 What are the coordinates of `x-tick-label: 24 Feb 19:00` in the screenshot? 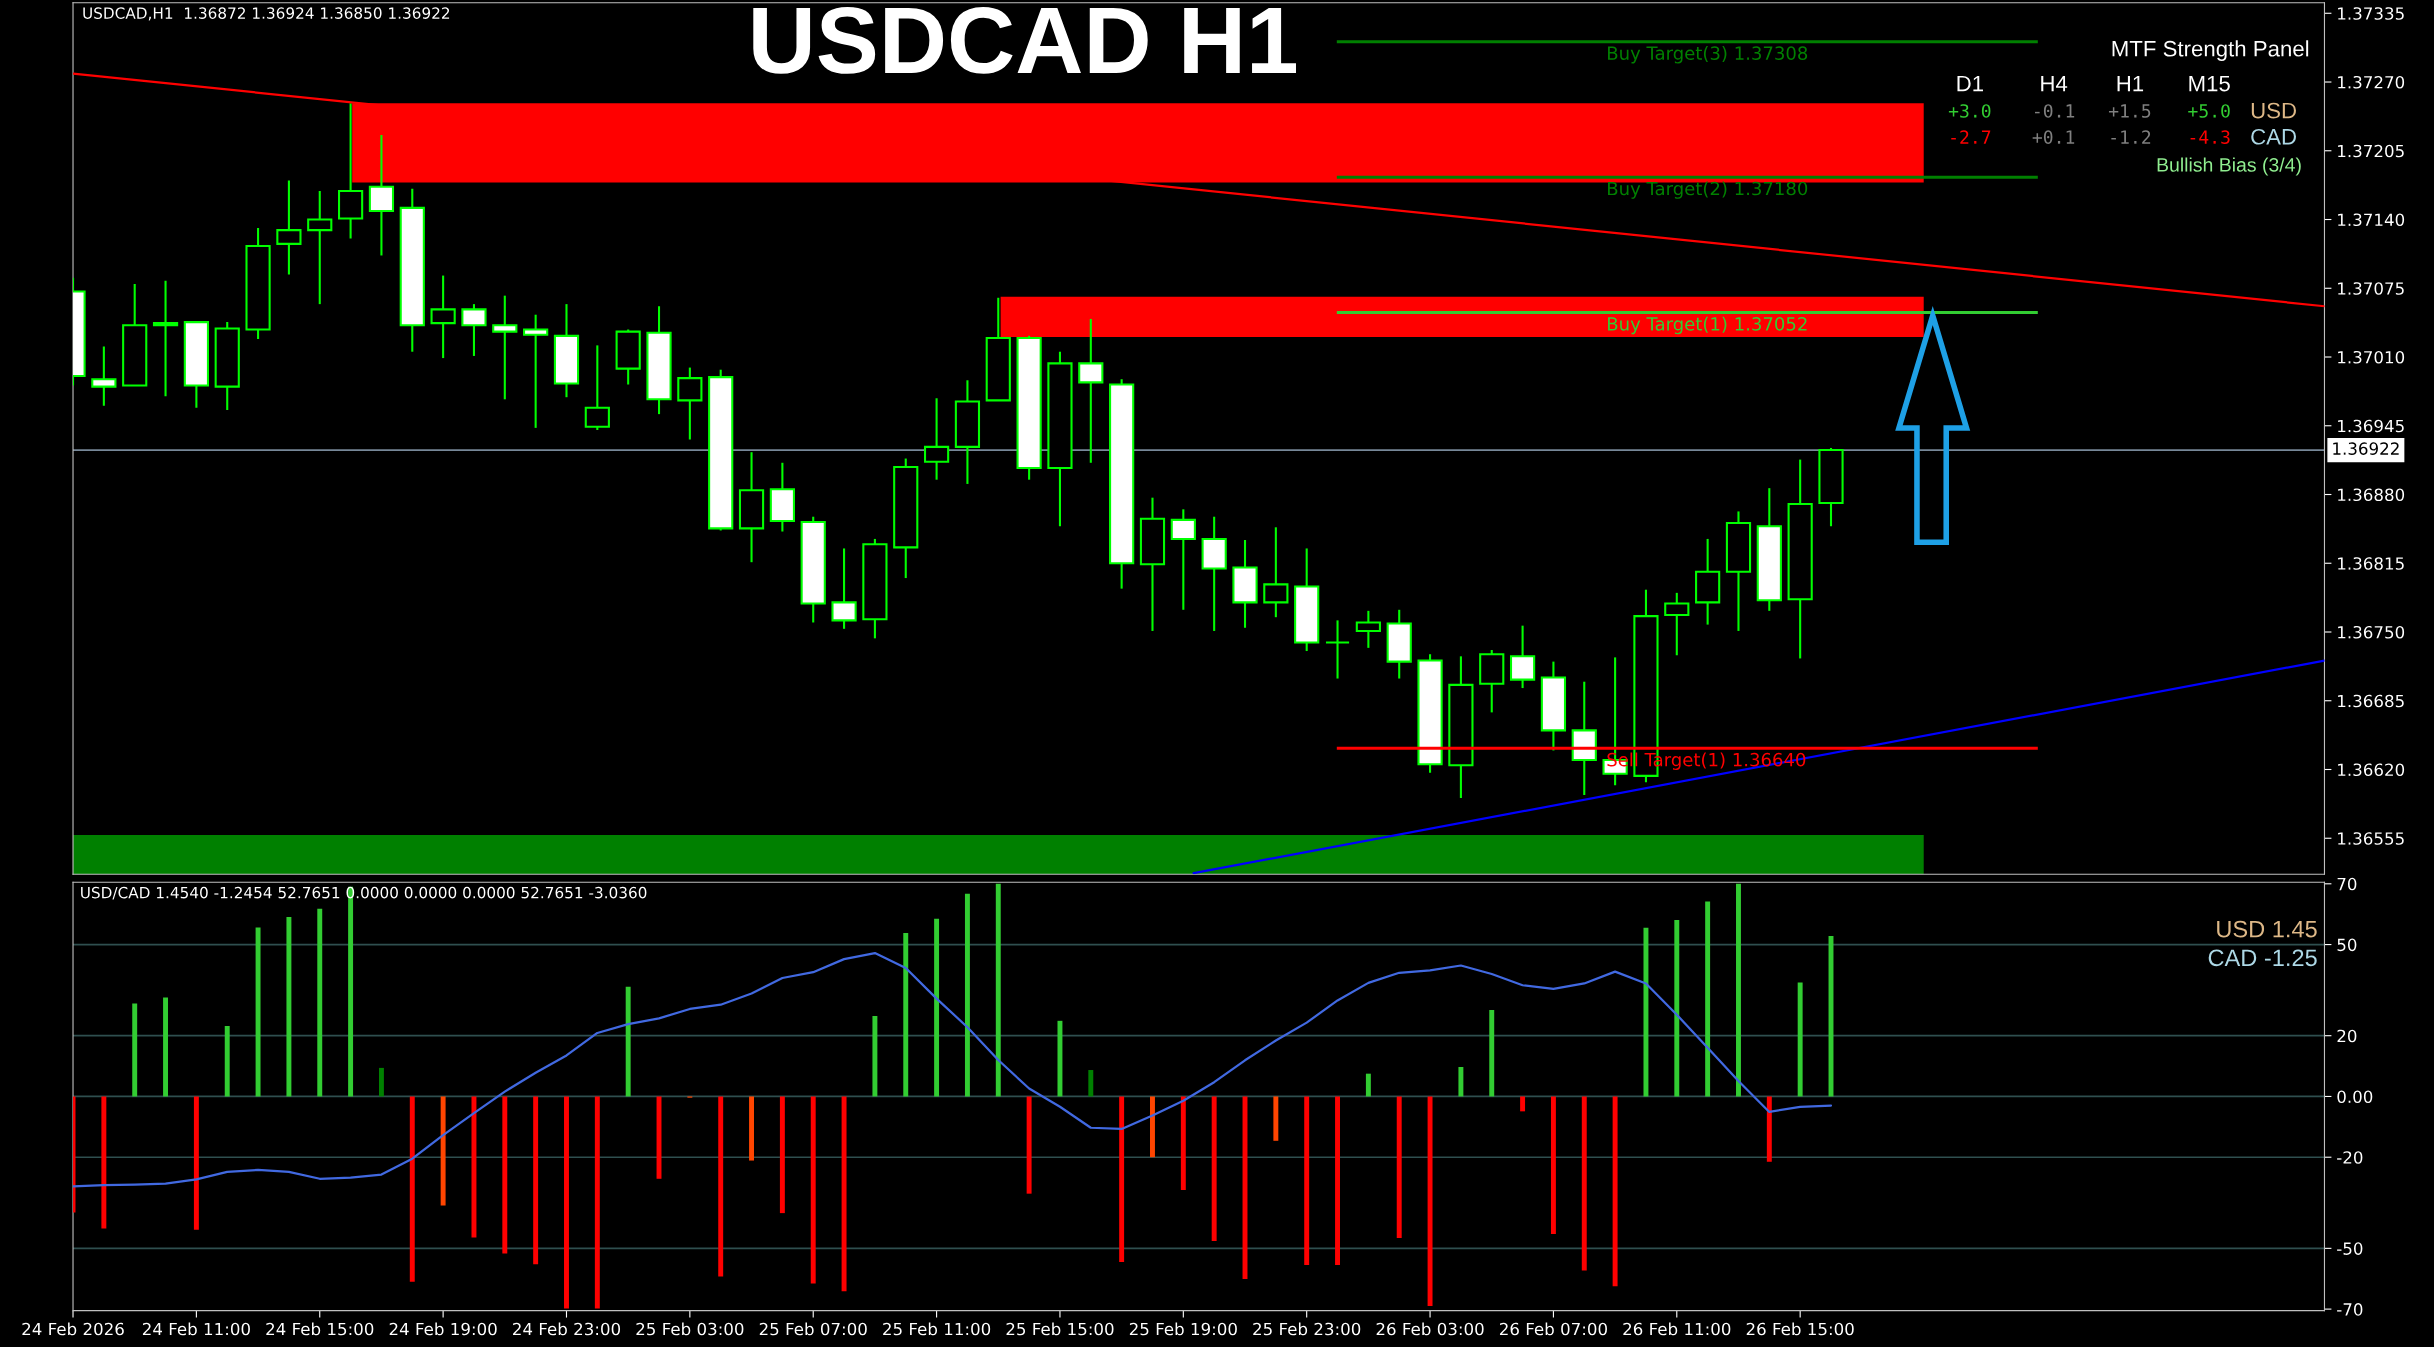 It's located at (443, 1329).